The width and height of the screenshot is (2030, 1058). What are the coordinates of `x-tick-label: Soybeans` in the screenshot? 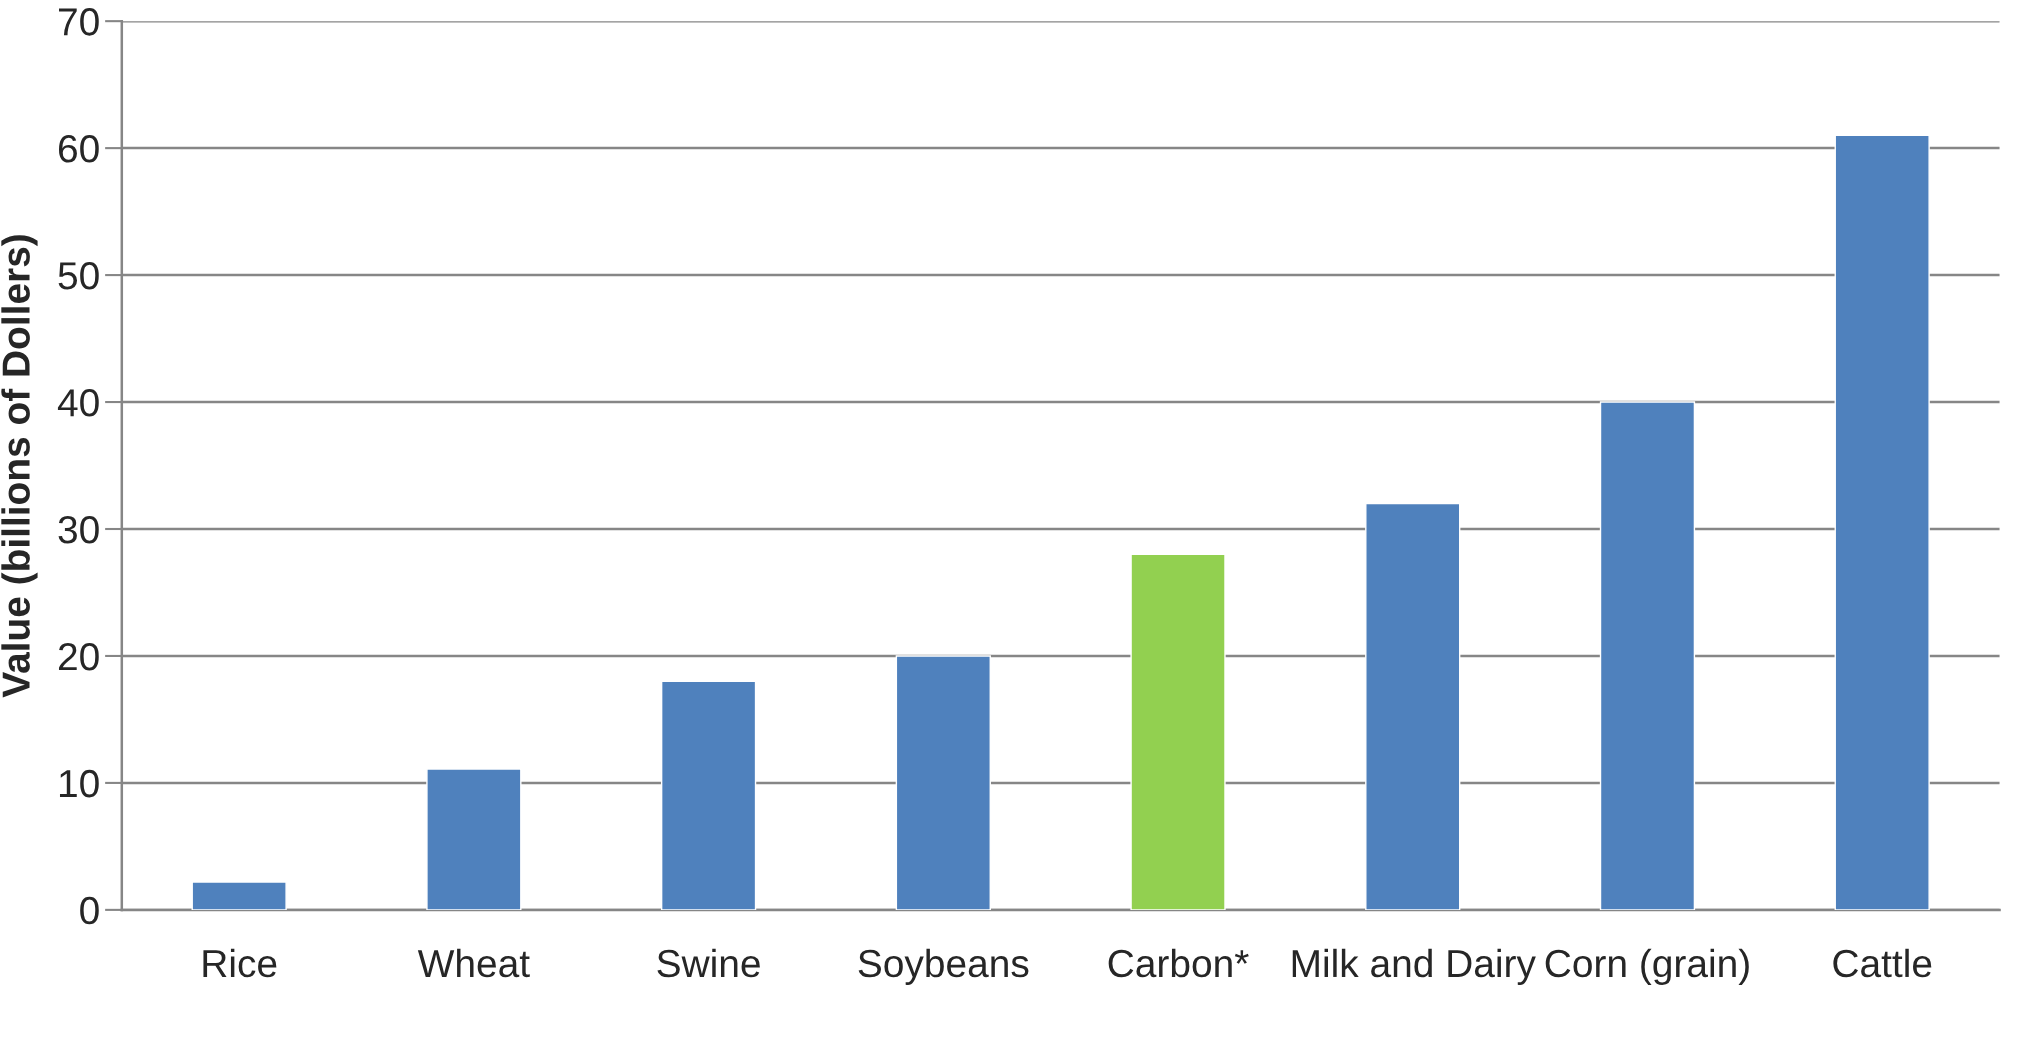 It's located at (943, 967).